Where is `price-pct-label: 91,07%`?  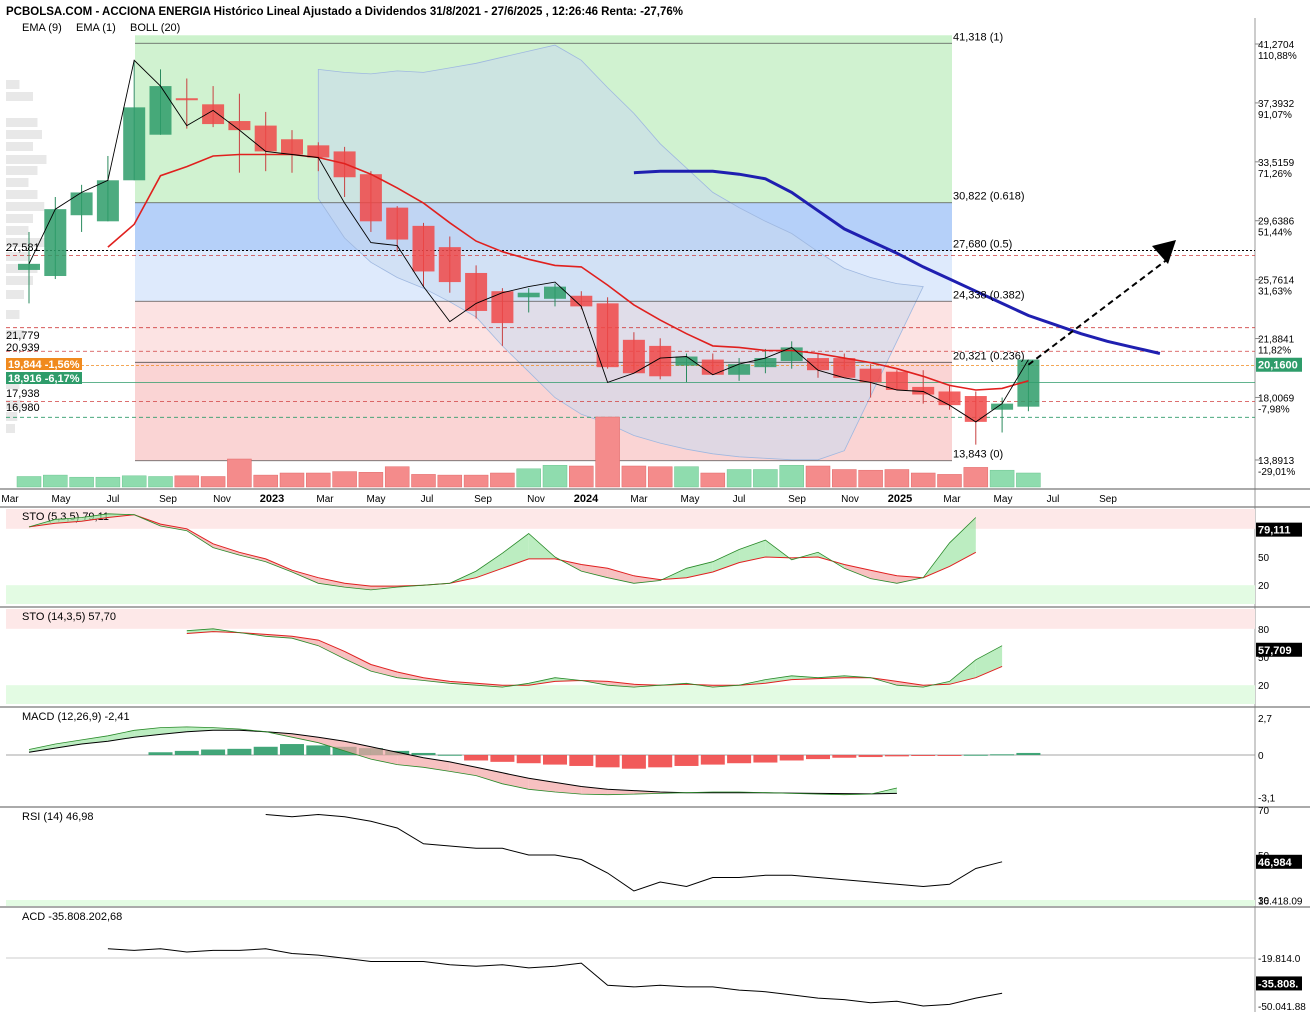 price-pct-label: 91,07% is located at coordinates (1275, 115).